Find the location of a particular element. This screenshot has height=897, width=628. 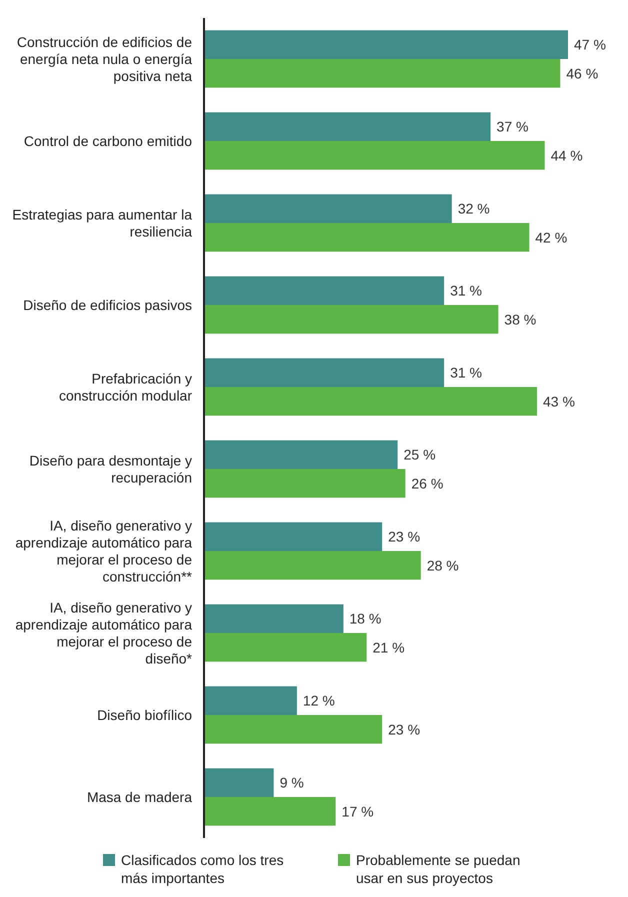

y-tick-label: Diseño biofílico is located at coordinates (144, 714).